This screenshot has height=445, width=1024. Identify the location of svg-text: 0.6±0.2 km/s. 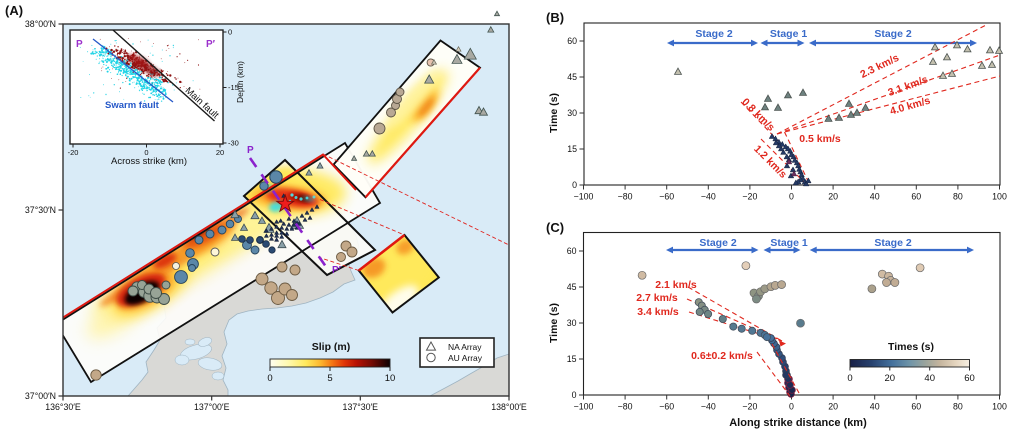
(722, 356).